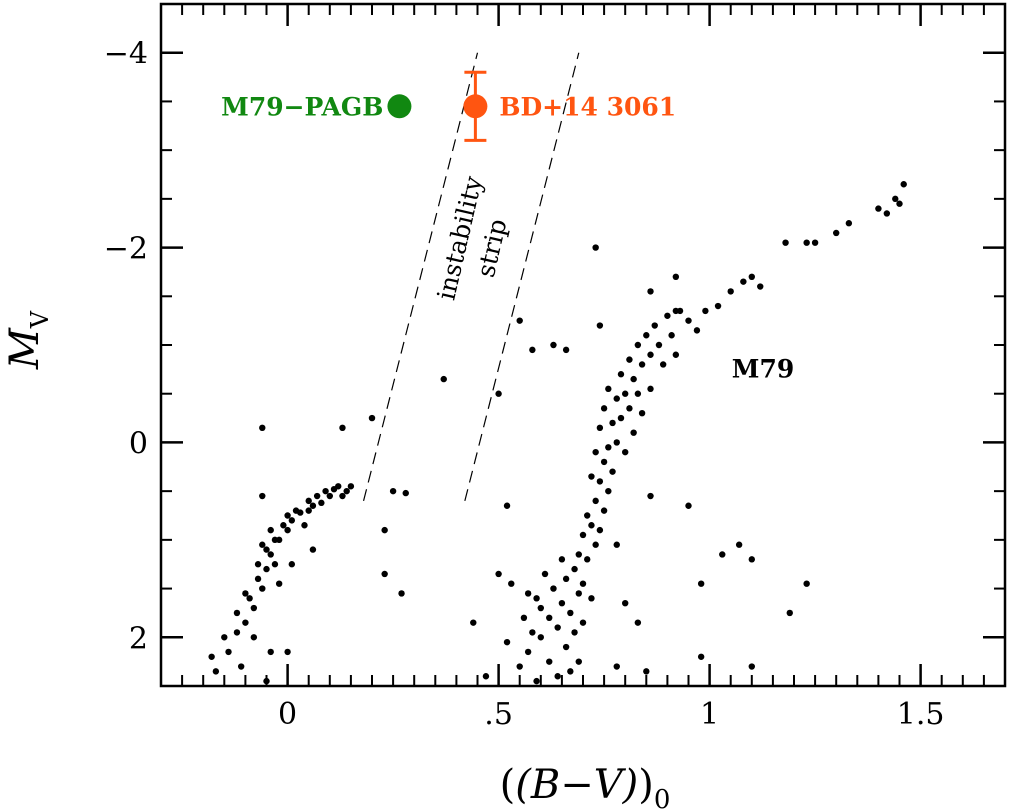  What do you see at coordinates (587, 106) in the screenshot?
I see `bd-label: BD+14 3061` at bounding box center [587, 106].